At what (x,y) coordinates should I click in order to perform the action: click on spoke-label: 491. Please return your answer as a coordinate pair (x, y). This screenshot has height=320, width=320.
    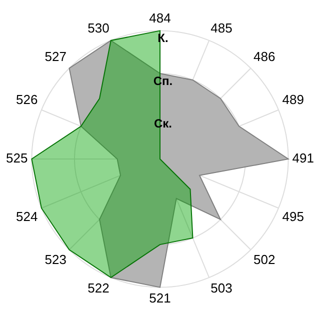
    Looking at the image, I should click on (303, 158).